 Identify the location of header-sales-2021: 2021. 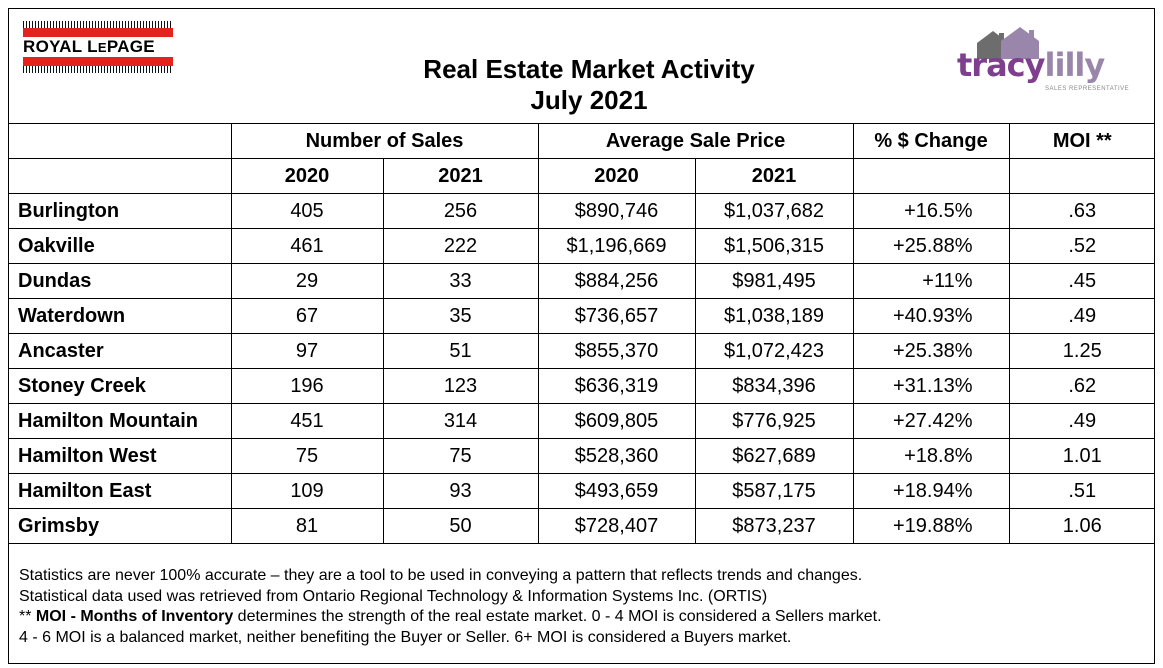
(460, 176).